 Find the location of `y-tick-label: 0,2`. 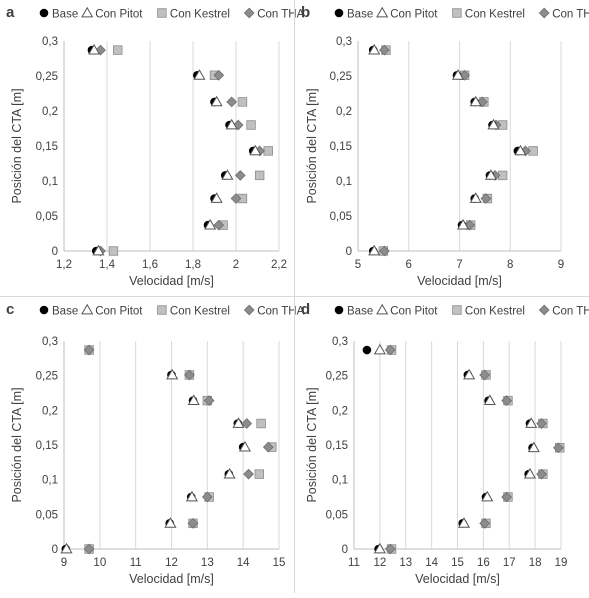

y-tick-label: 0,2 is located at coordinates (344, 112).